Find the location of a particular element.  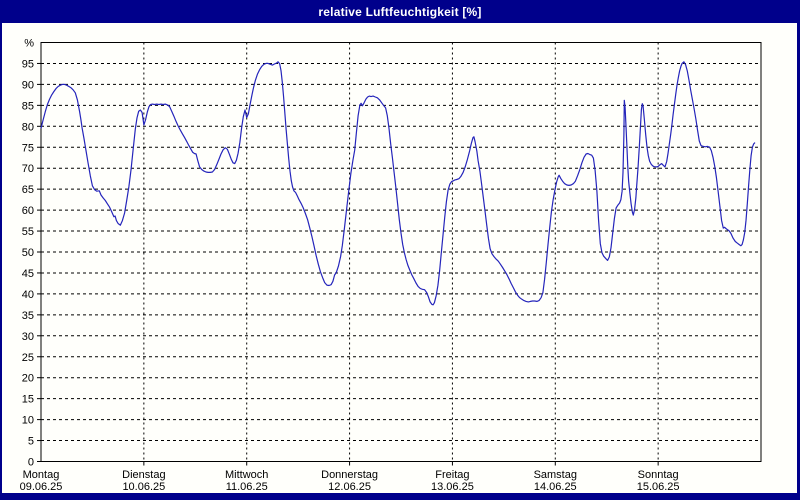

y-tick-label: 15 is located at coordinates (28, 400).